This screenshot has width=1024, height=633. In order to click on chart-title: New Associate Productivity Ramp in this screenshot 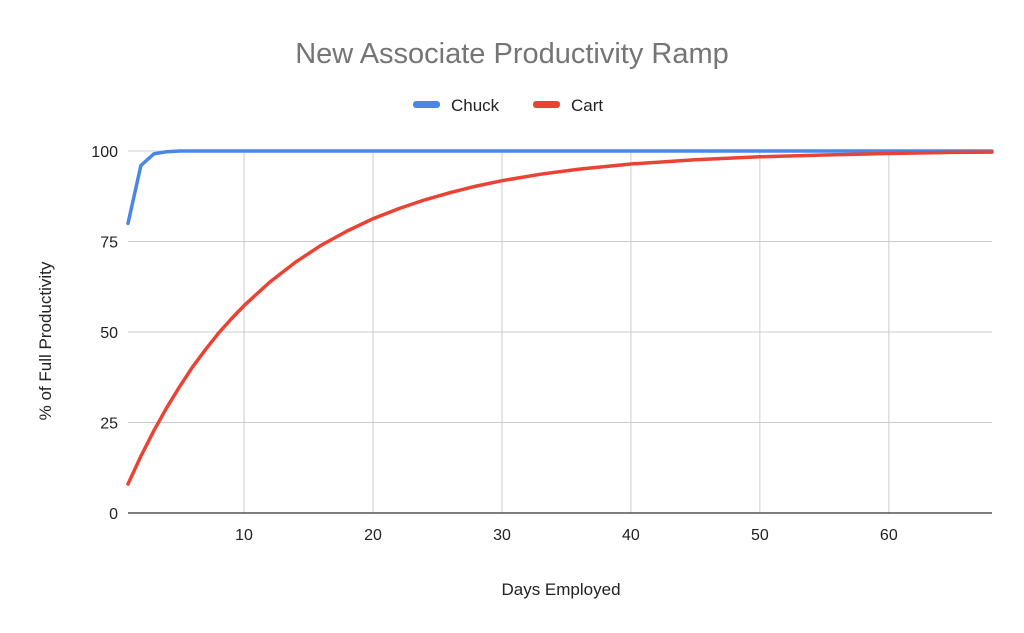, I will do `click(512, 54)`.